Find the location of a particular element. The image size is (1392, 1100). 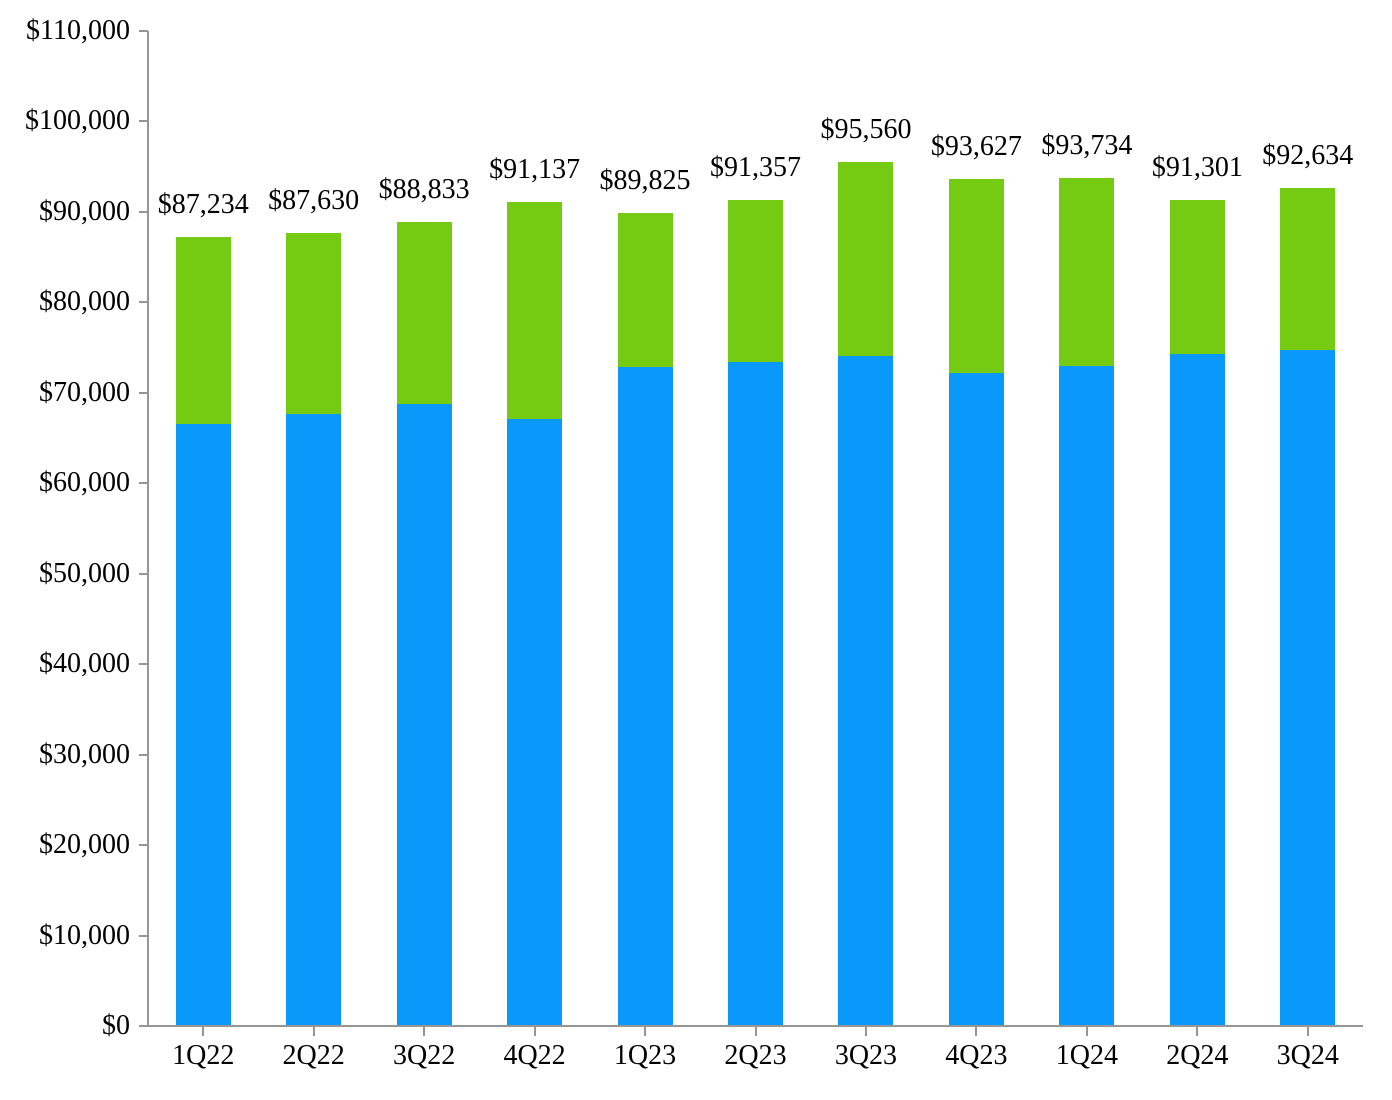

bar-1Q24-green-upper-segment is located at coordinates (1087, 272).